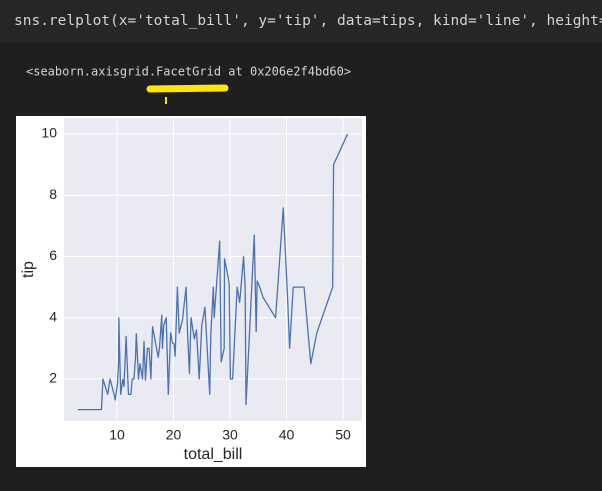 This screenshot has width=602, height=491. Describe the element at coordinates (287, 435) in the screenshot. I see `x-tick-label: 40` at that location.